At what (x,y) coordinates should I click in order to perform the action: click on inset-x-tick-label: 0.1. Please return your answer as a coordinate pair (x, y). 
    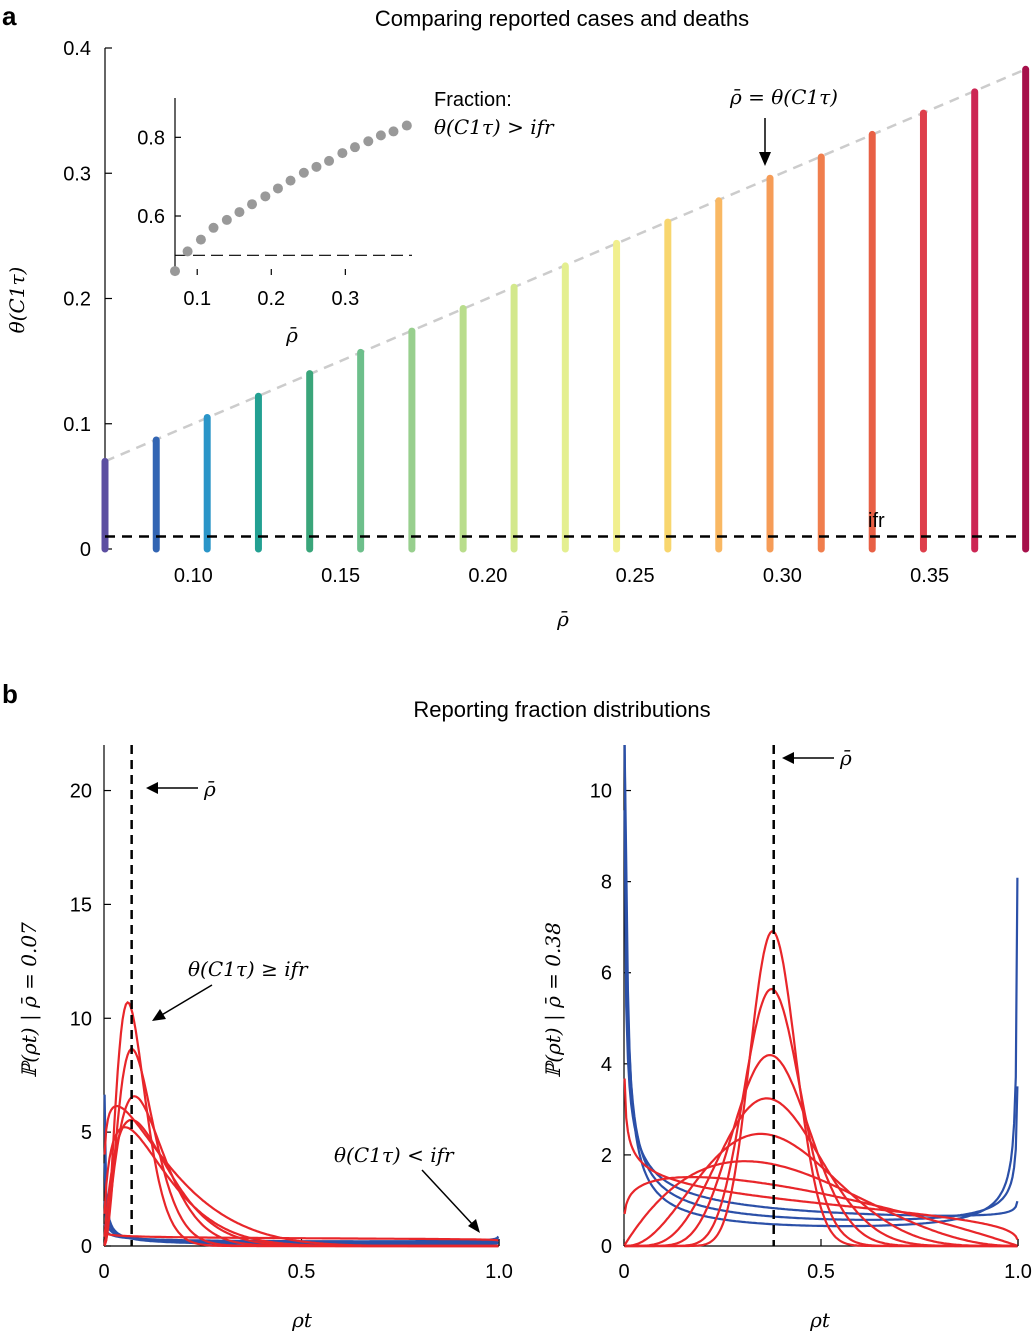
    Looking at the image, I should click on (197, 299).